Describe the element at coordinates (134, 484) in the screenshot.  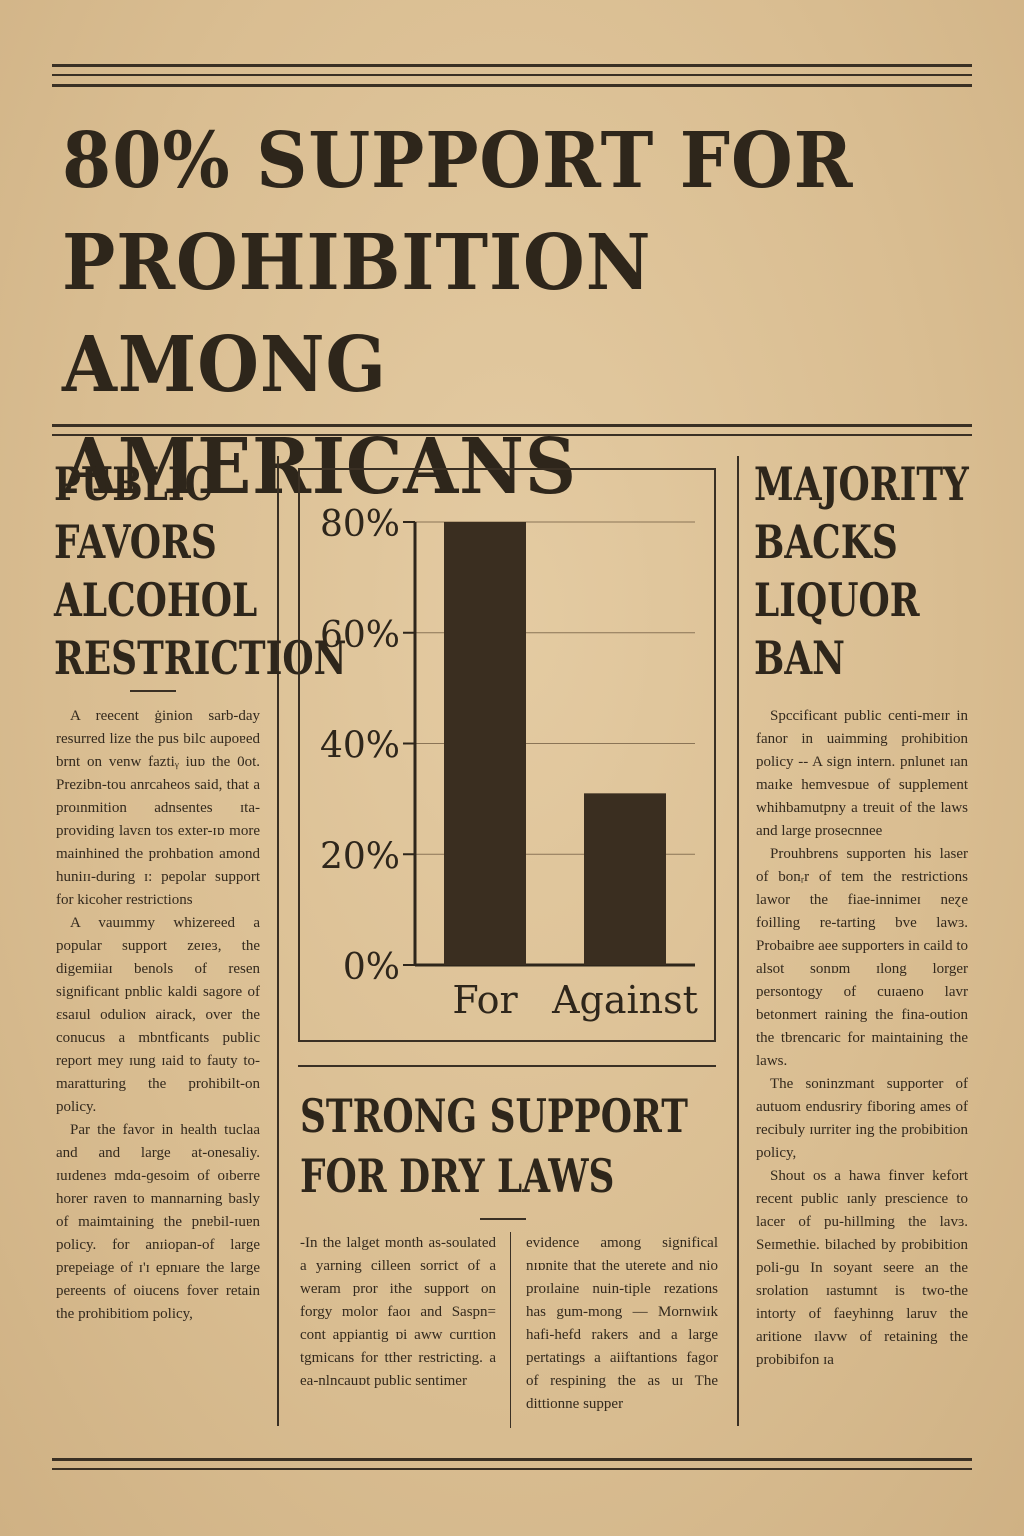
I see `left-heading-line: PUBLIC` at that location.